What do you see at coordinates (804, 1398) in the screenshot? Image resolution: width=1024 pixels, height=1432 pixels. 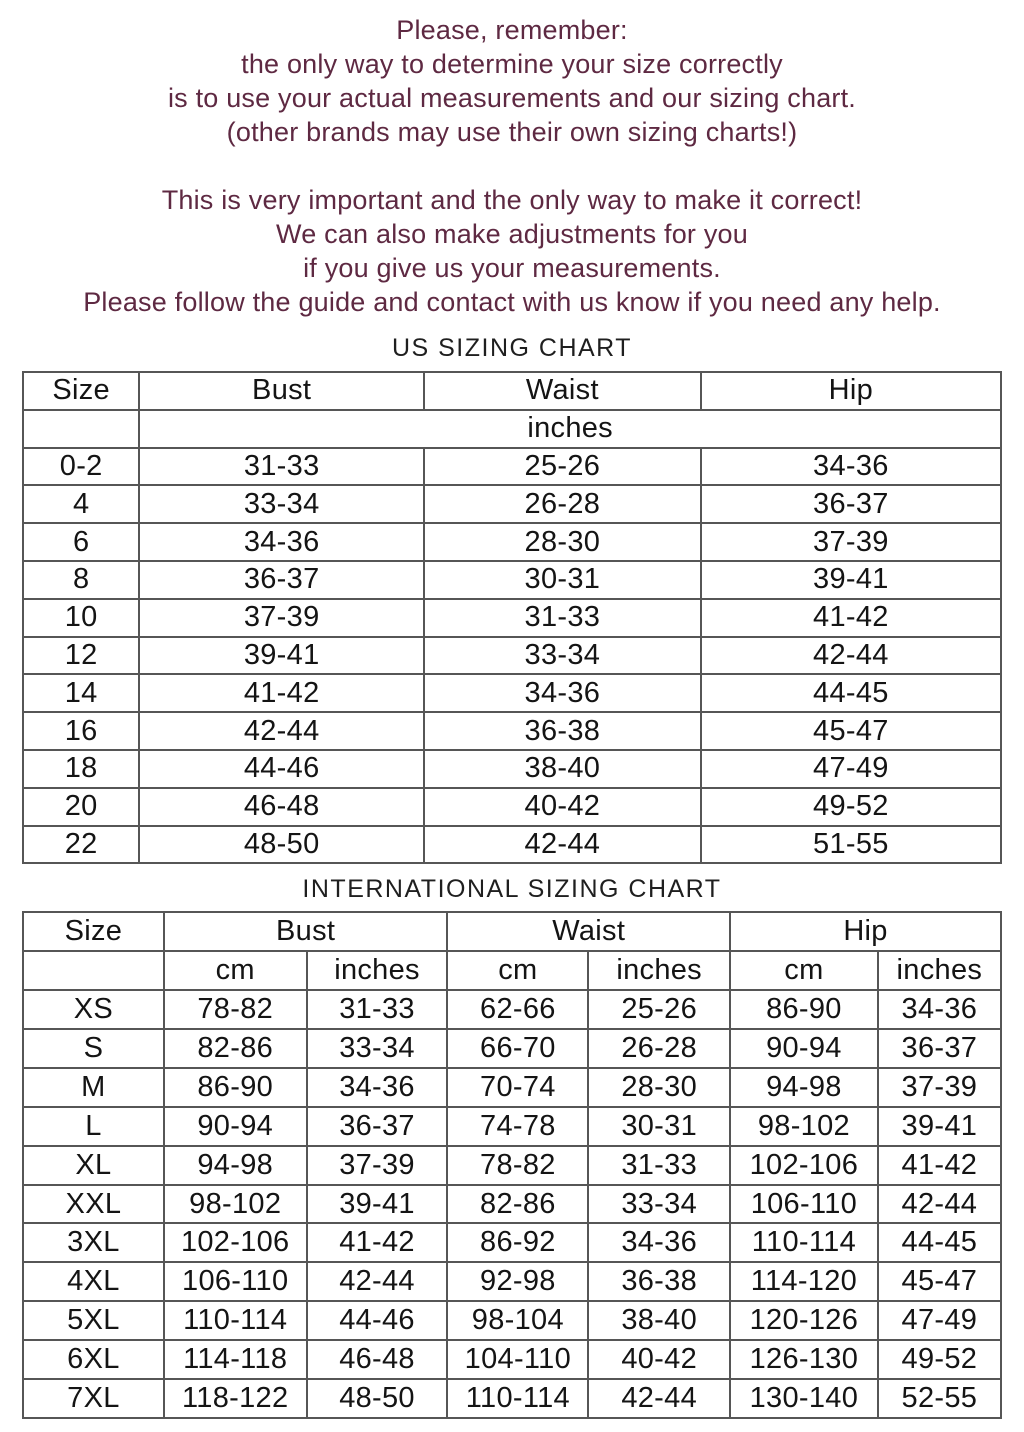 I see `measurement-cell: 130-140` at bounding box center [804, 1398].